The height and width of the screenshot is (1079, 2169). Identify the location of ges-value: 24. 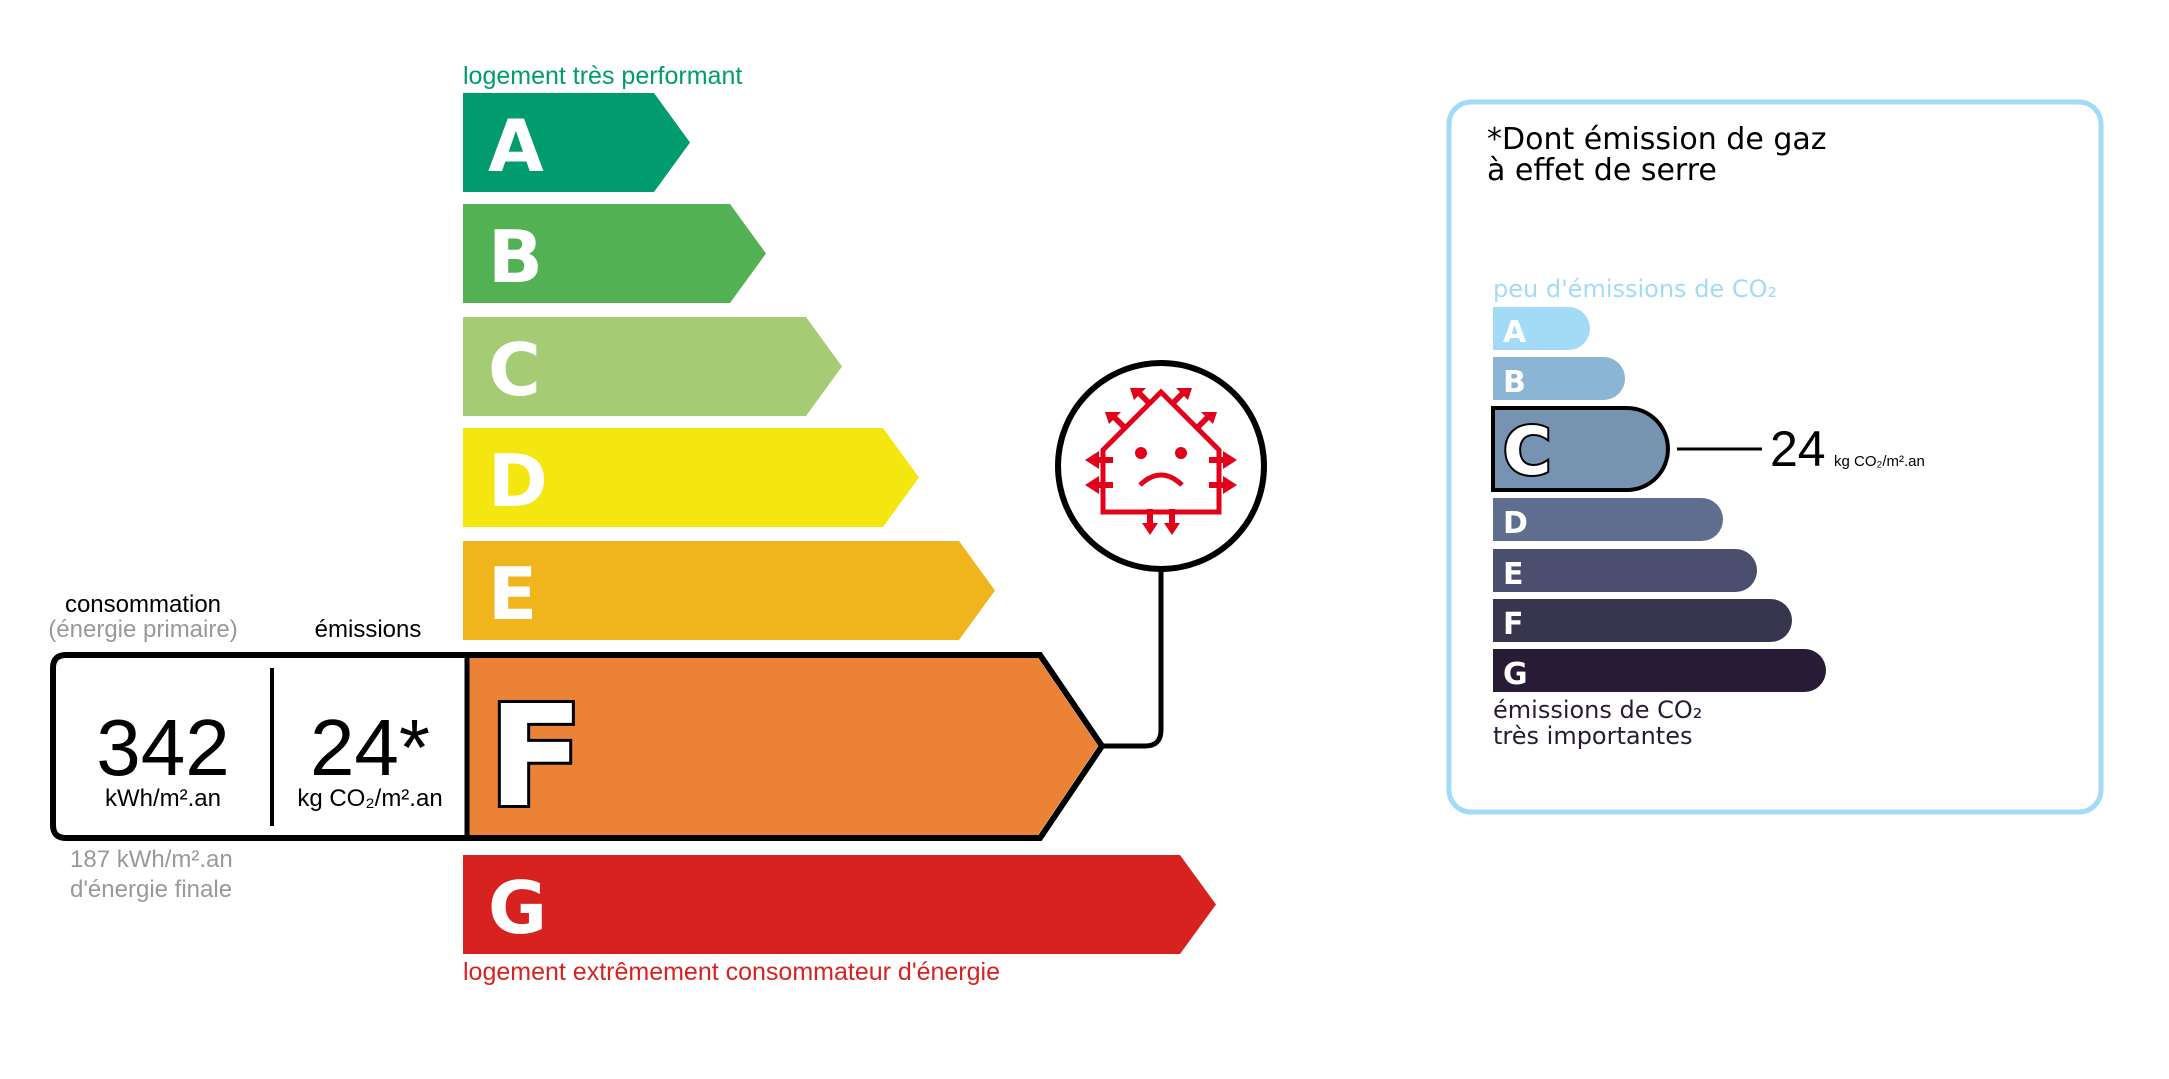
(1798, 449).